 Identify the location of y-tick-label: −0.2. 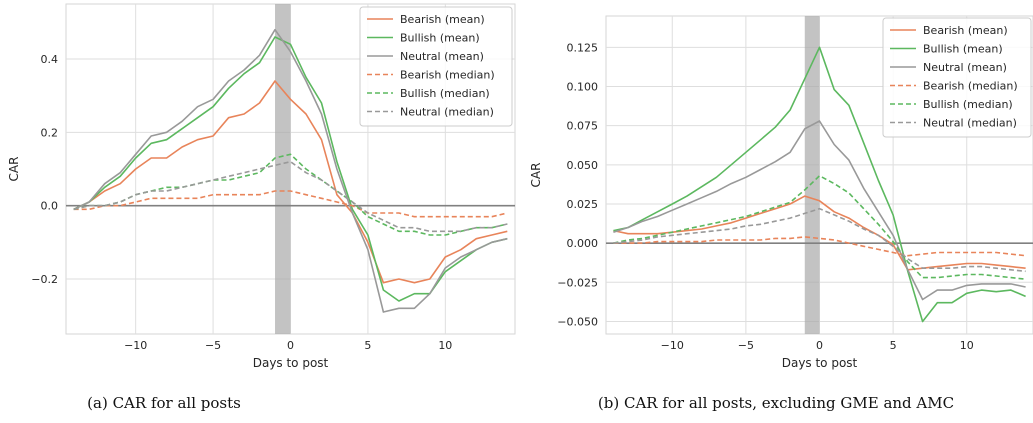
(44, 279).